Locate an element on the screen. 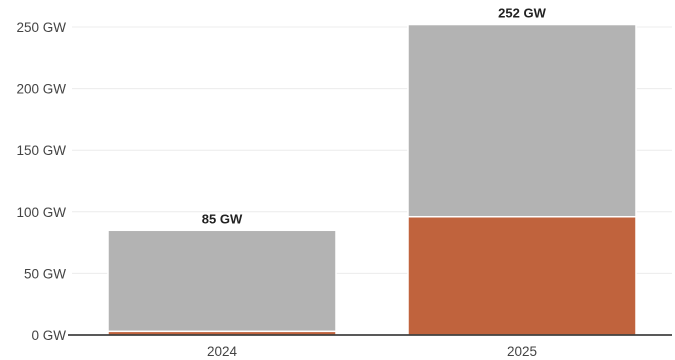 This screenshot has width=675, height=360. y-tick-label: 0 GW is located at coordinates (48, 335).